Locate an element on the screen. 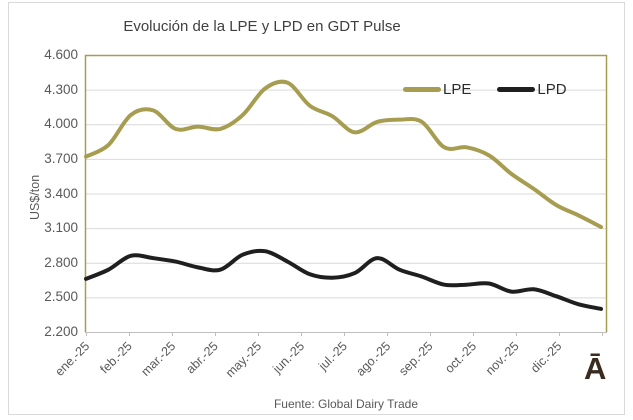  legend-item-lpe: LPE is located at coordinates (437, 89).